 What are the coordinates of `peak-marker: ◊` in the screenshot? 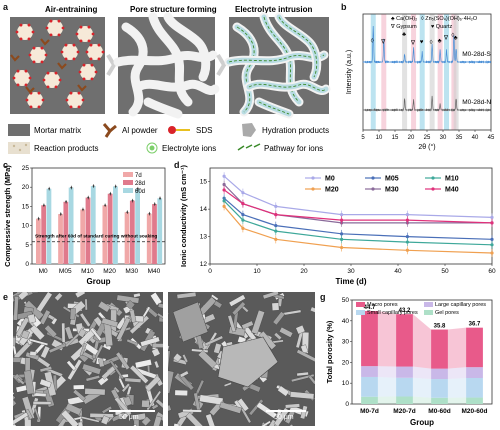 It's located at (431, 42).